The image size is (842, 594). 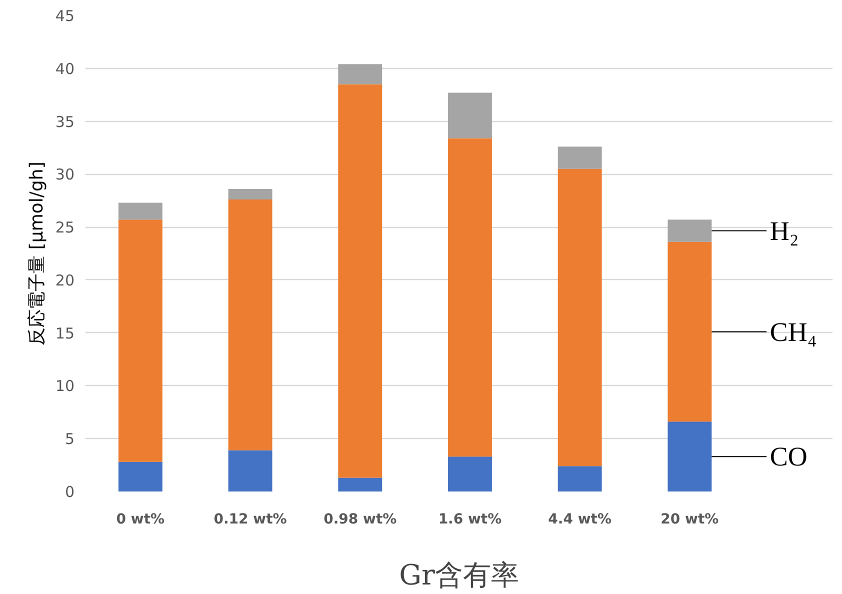 I want to click on text: CO, so click(x=789, y=457).